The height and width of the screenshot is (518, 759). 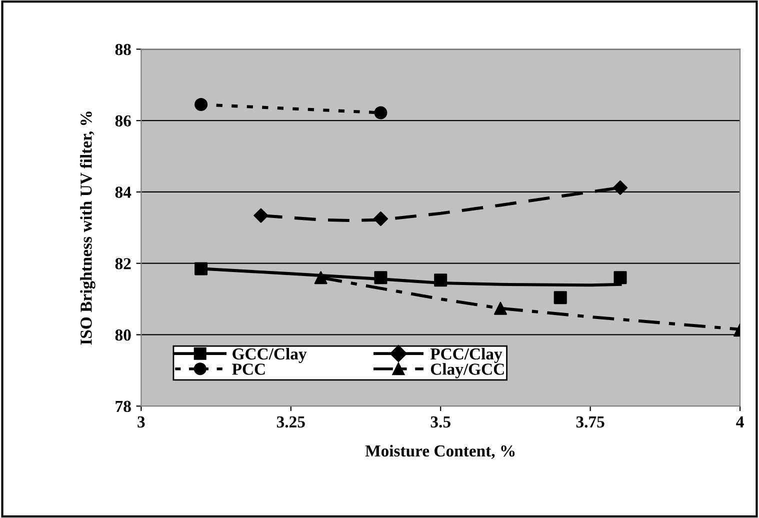 I want to click on y-axis-title: ISO Brightness with UV filter, %, so click(x=88, y=228).